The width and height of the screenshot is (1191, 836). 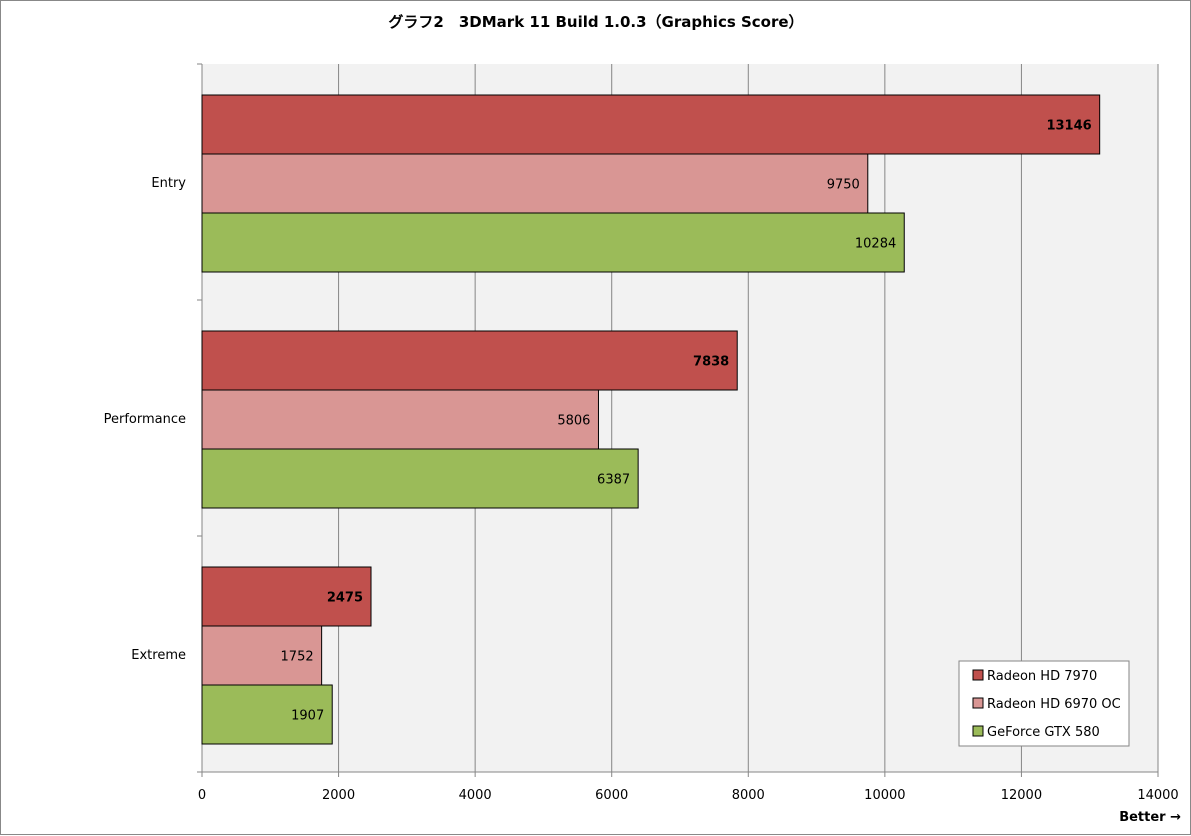 What do you see at coordinates (611, 795) in the screenshot?
I see `x-tick-label: 6000` at bounding box center [611, 795].